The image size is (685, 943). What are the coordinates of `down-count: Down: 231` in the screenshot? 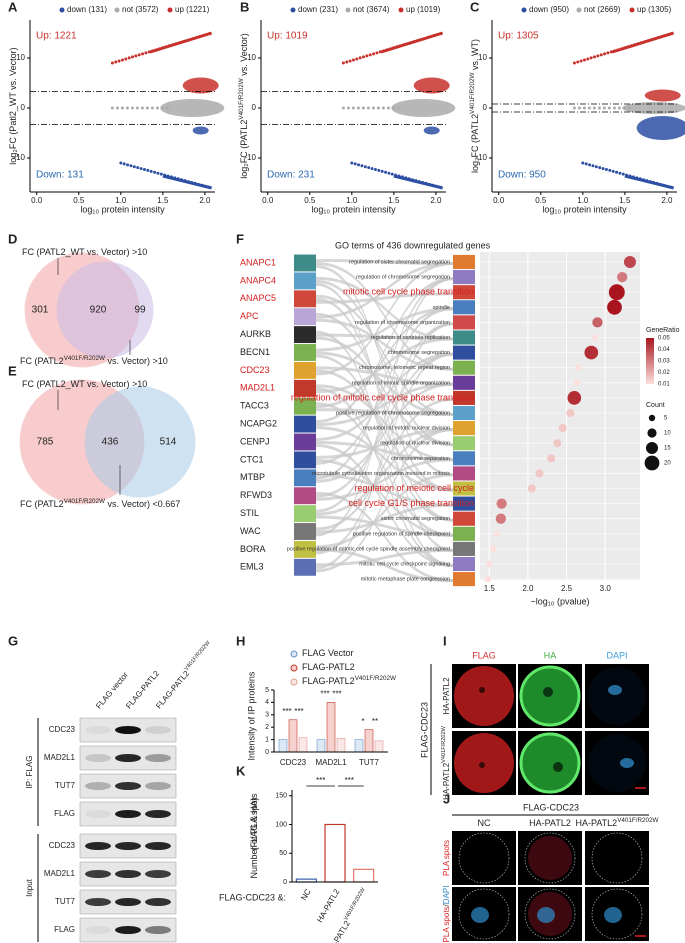 It's located at (291, 175).